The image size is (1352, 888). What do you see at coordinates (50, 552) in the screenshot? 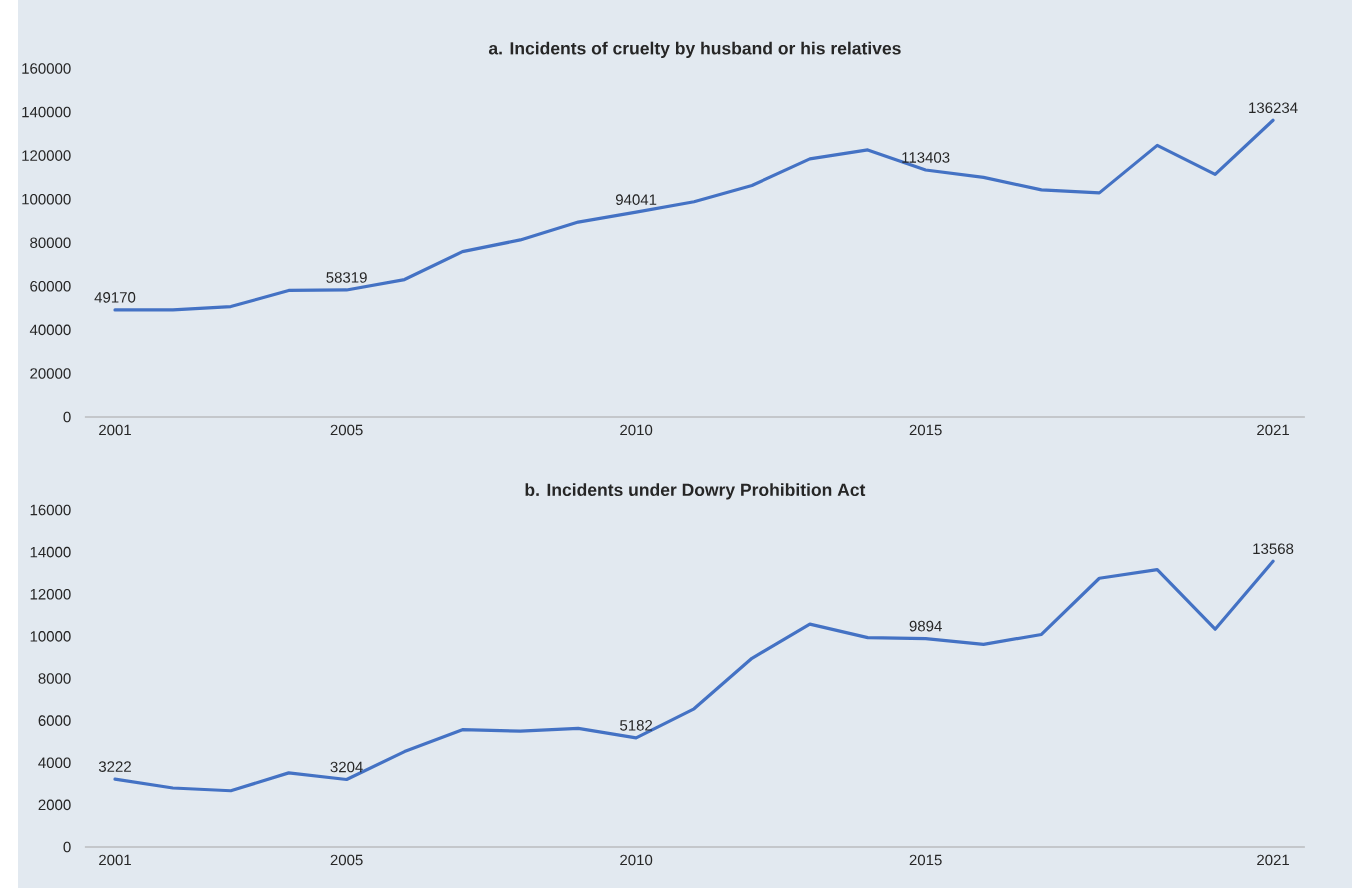
I see `y-tick-label: 14000` at bounding box center [50, 552].